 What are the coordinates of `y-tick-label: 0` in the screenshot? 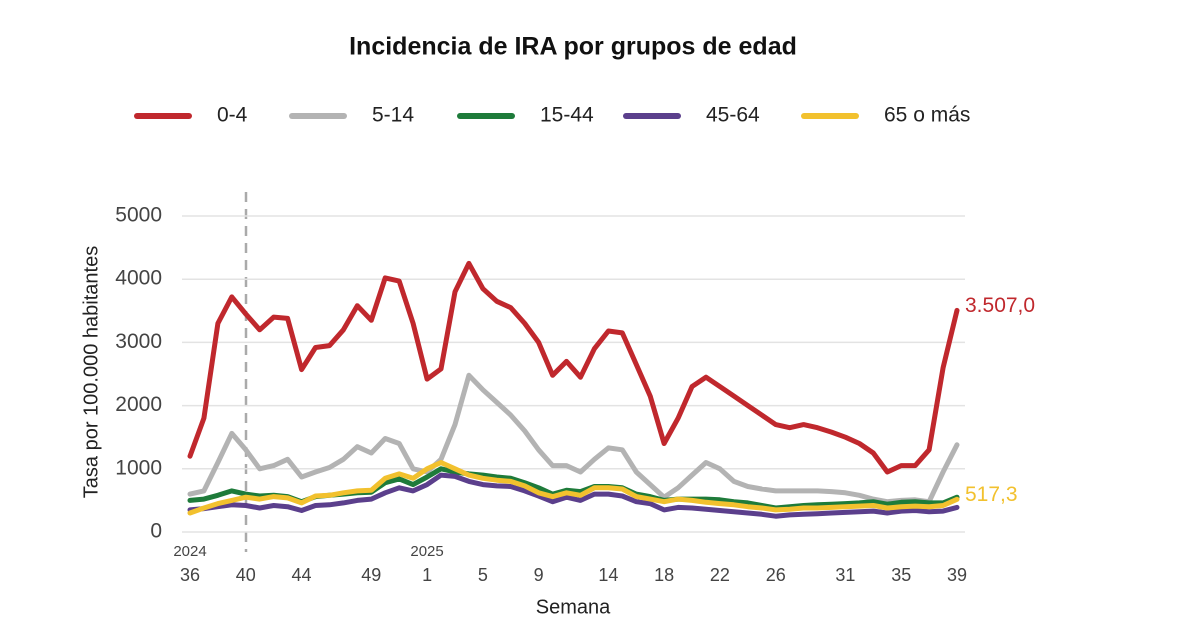 It's located at (156, 531).